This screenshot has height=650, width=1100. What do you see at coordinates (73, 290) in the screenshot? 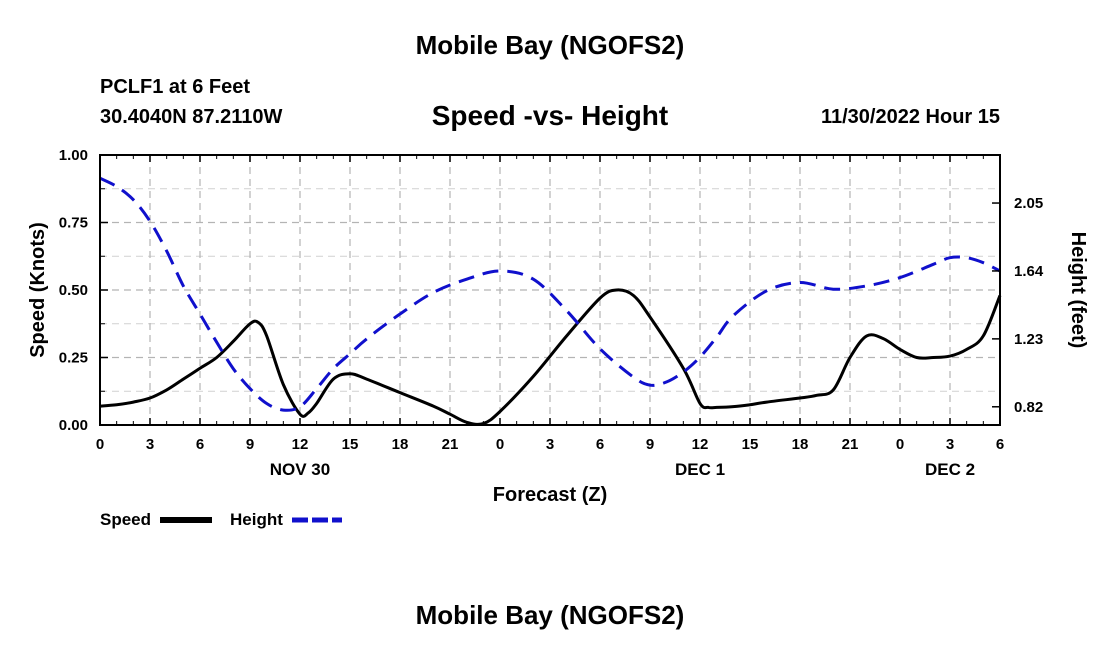
I see `y-tick-label: 0.50` at bounding box center [73, 290].